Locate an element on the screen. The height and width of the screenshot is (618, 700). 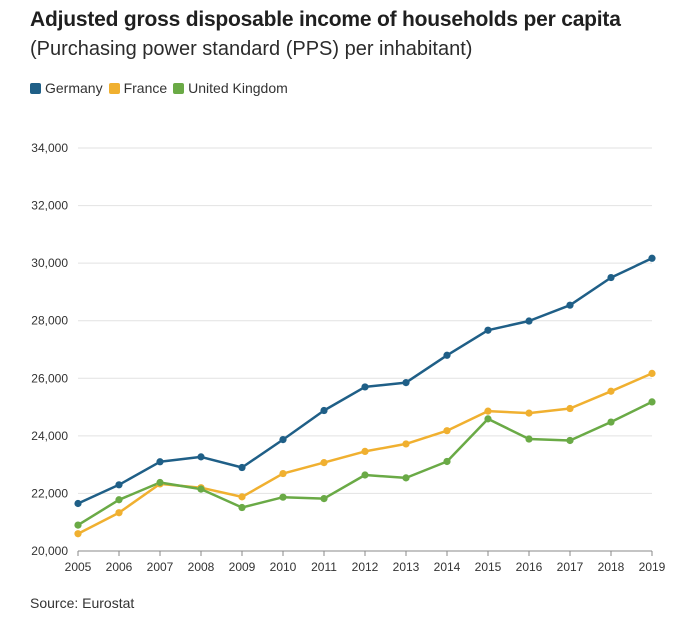
y-tick-label: 34,000 is located at coordinates (49, 148).